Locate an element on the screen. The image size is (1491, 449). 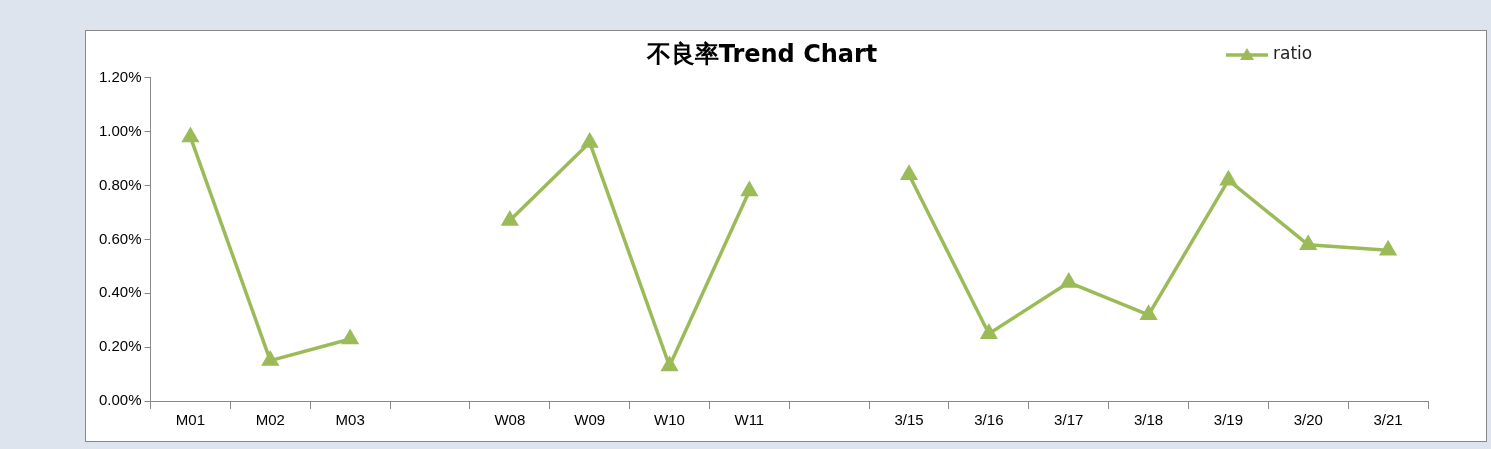
y-tick-label: 1.00% is located at coordinates (120, 130).